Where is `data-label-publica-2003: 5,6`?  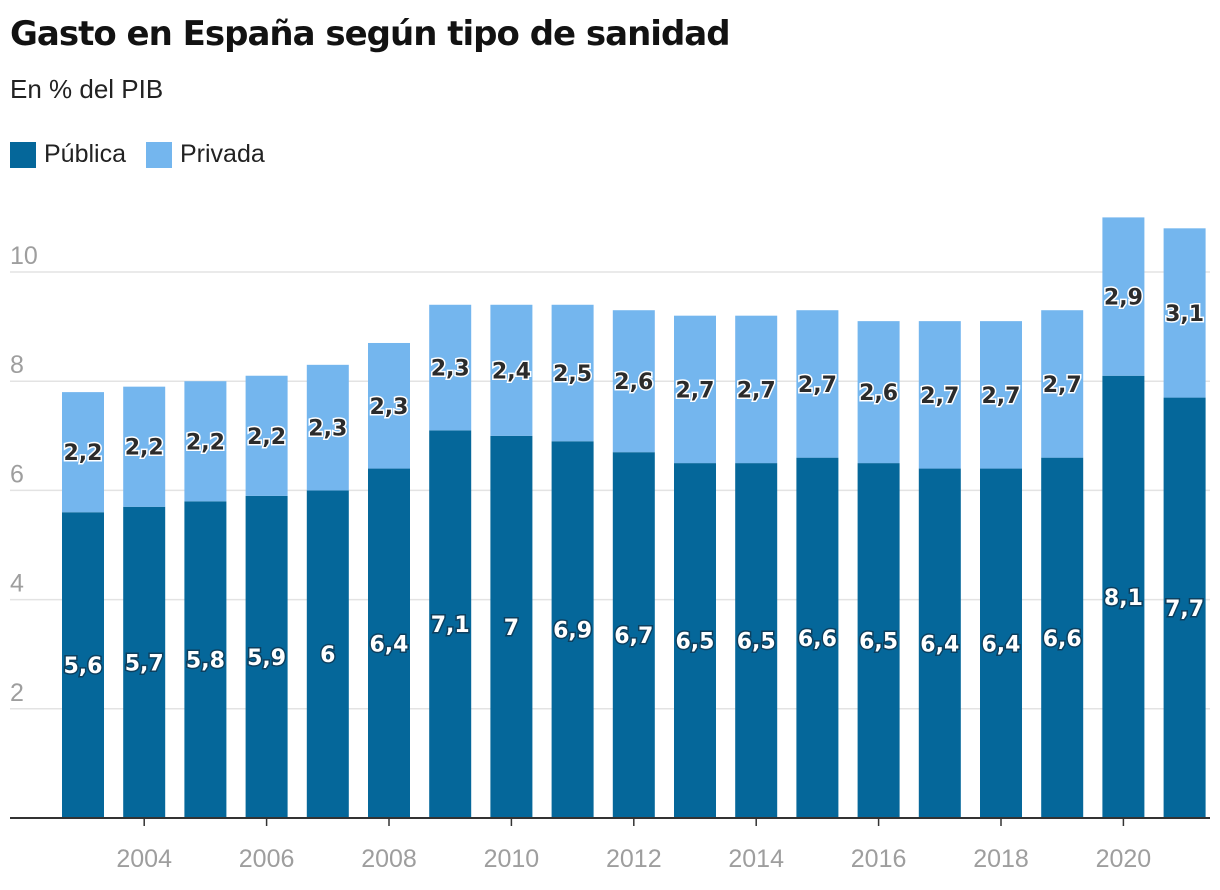 data-label-publica-2003: 5,6 is located at coordinates (83, 666).